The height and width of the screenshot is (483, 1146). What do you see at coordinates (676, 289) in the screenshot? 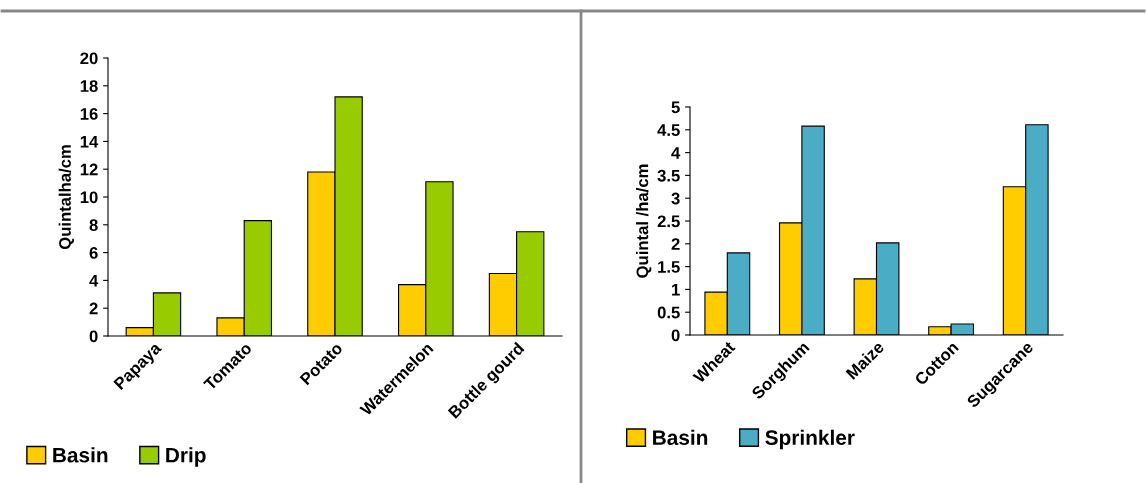
I see `y-tick-label: 1` at bounding box center [676, 289].